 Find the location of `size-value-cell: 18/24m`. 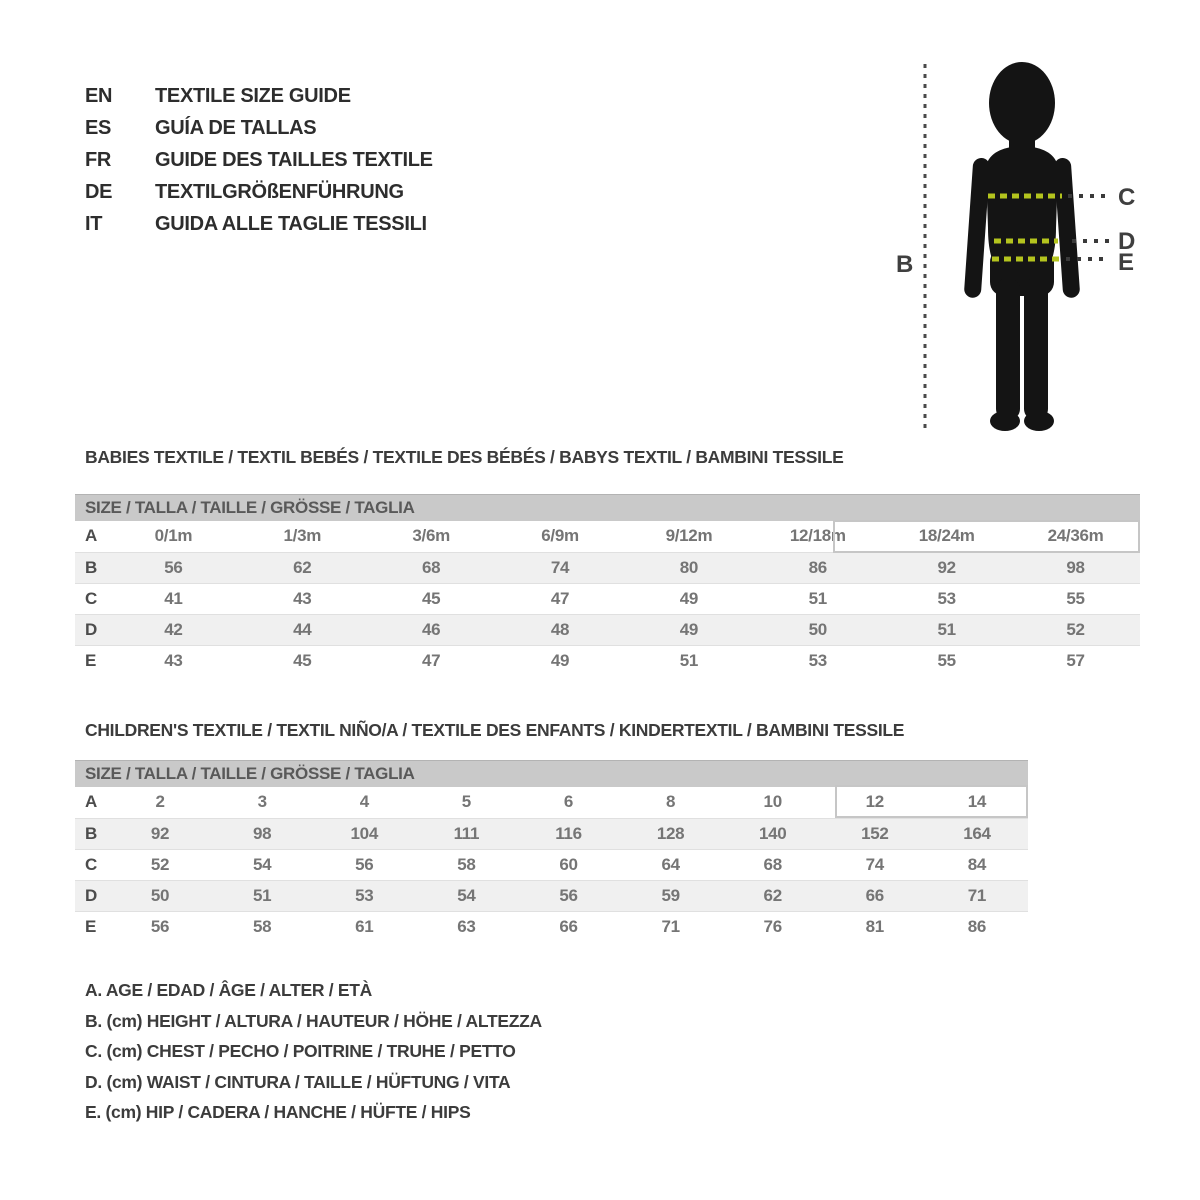

size-value-cell: 18/24m is located at coordinates (946, 536).